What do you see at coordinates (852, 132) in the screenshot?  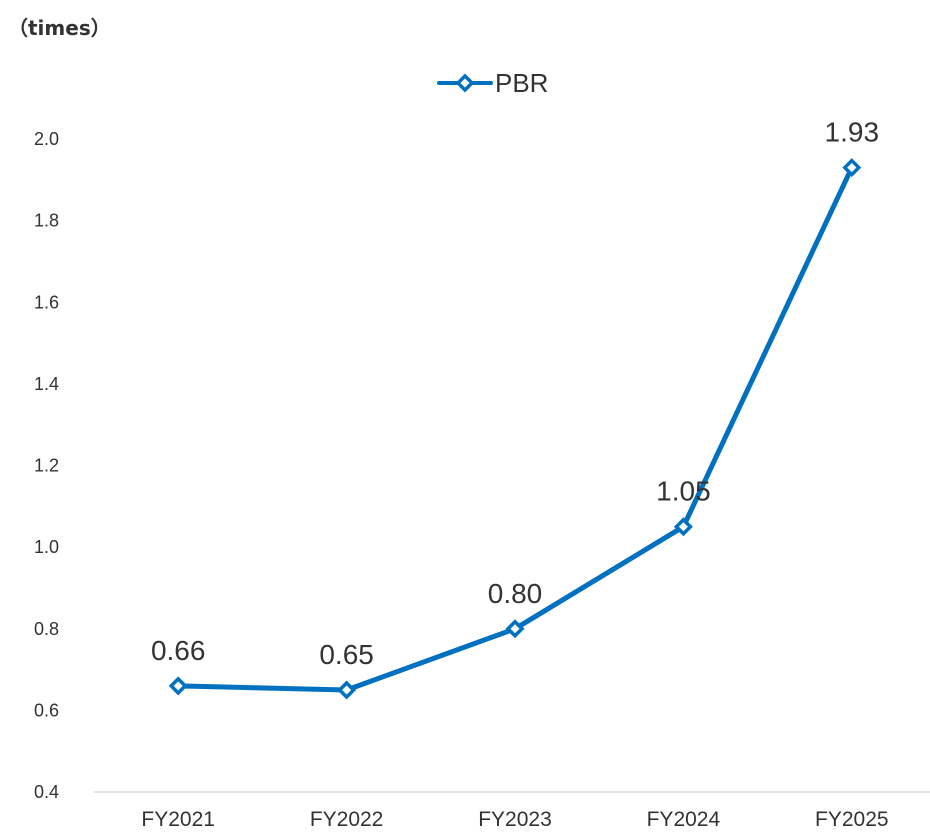 I see `data-label: 1.93` at bounding box center [852, 132].